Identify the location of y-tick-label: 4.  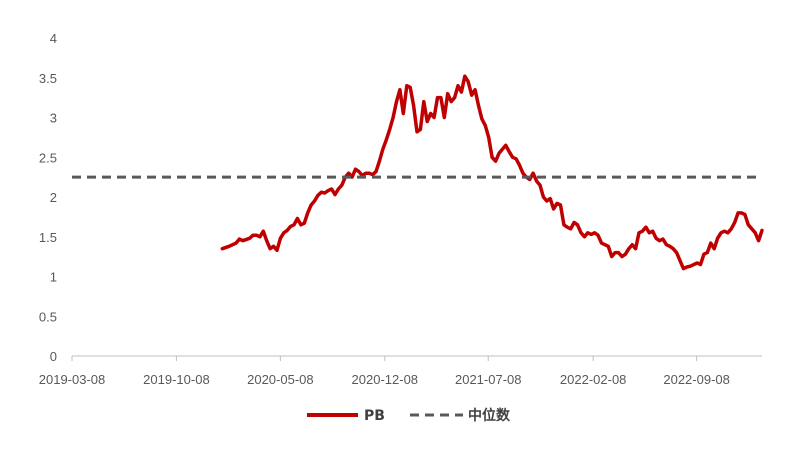
(53, 38).